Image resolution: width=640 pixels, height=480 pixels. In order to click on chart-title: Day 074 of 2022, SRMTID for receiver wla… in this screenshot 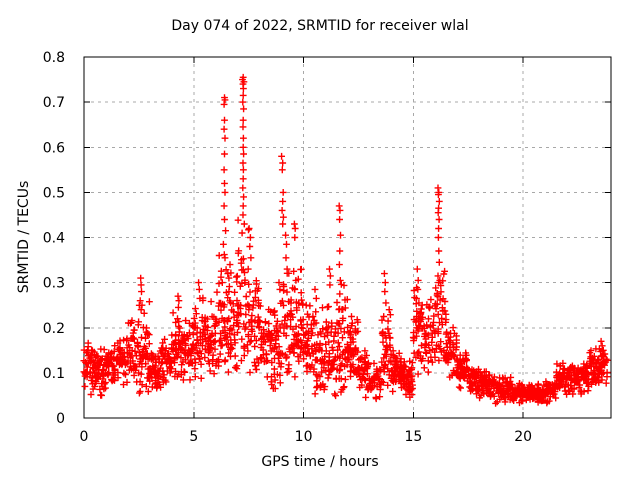, I will do `click(320, 26)`.